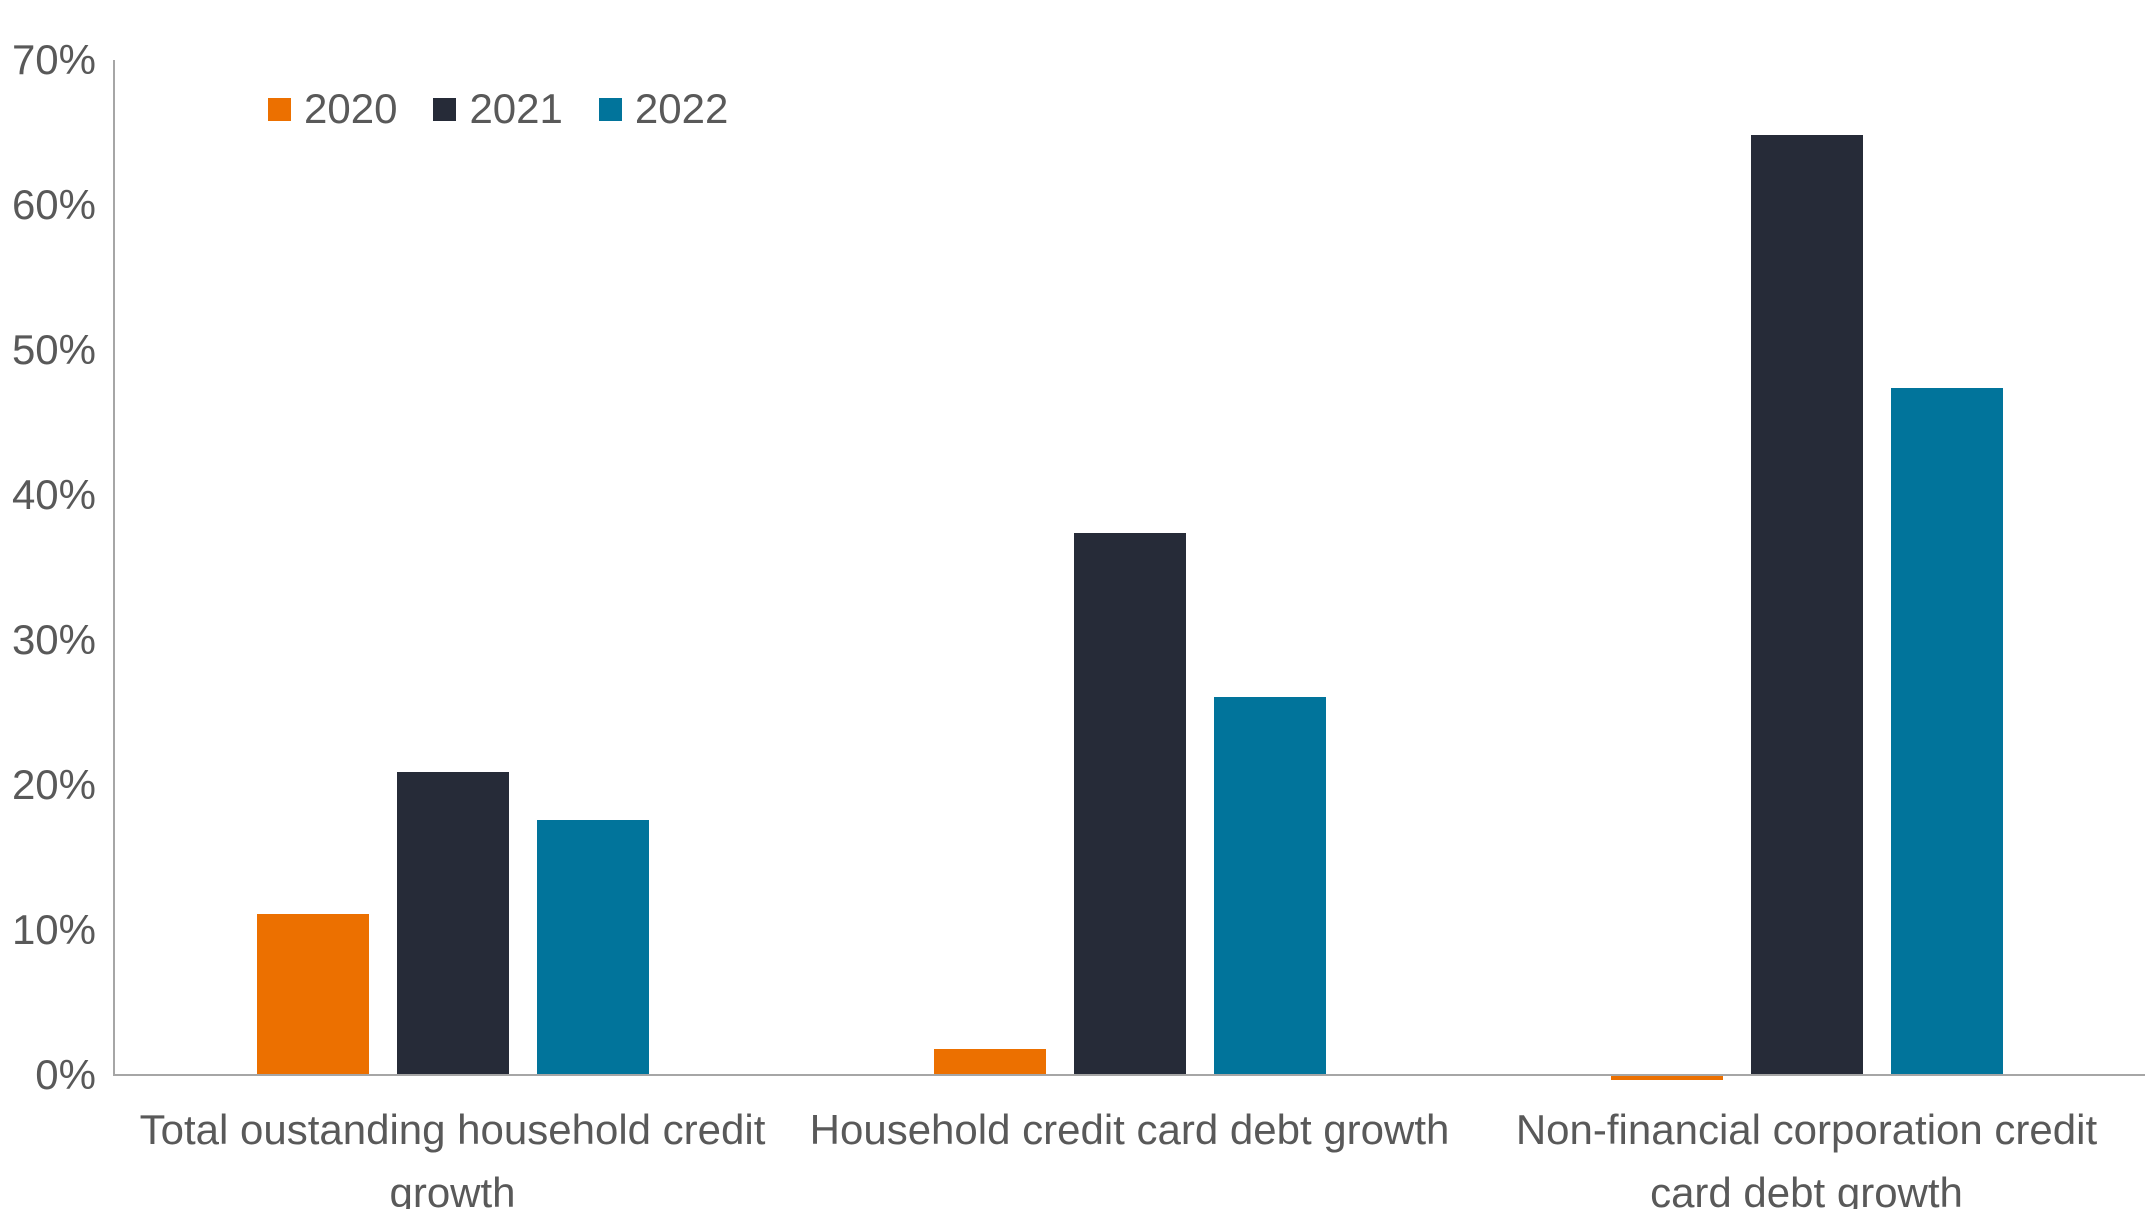 The height and width of the screenshot is (1209, 2145). I want to click on legend-item-2021: 2021, so click(498, 108).